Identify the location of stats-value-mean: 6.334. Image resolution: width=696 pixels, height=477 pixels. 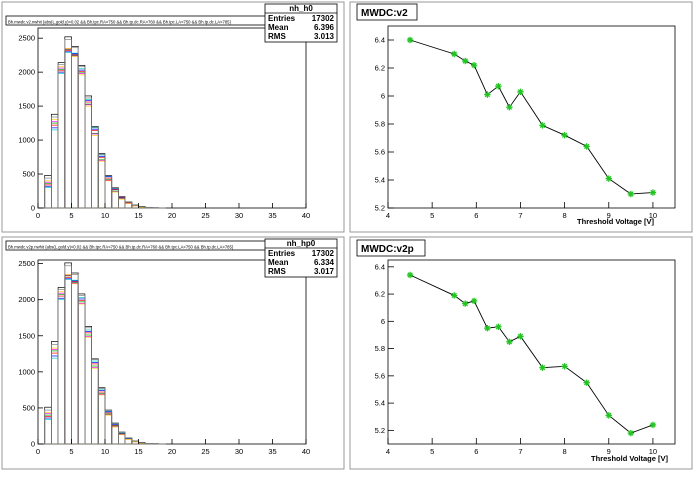
(324, 262).